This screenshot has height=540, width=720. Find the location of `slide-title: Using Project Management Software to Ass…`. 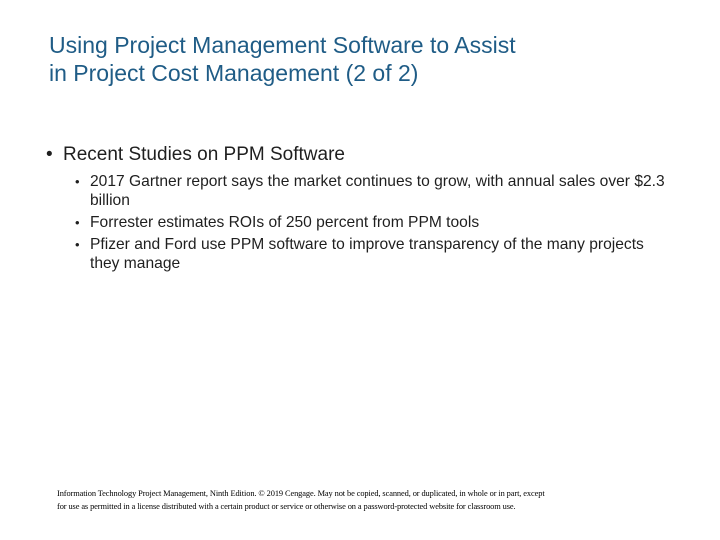

slide-title: Using Project Management Software to Ass… is located at coordinates (369, 59).